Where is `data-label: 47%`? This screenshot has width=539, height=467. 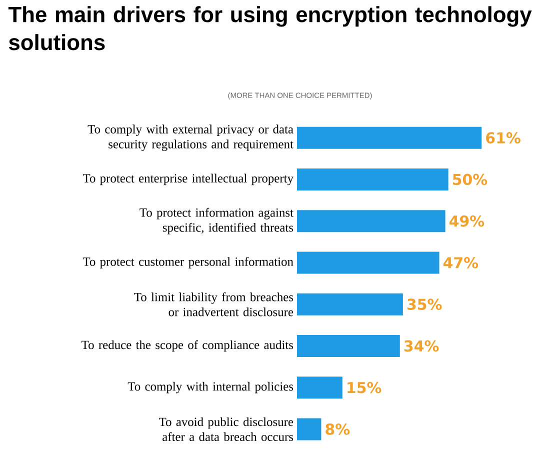
data-label: 47% is located at coordinates (460, 262).